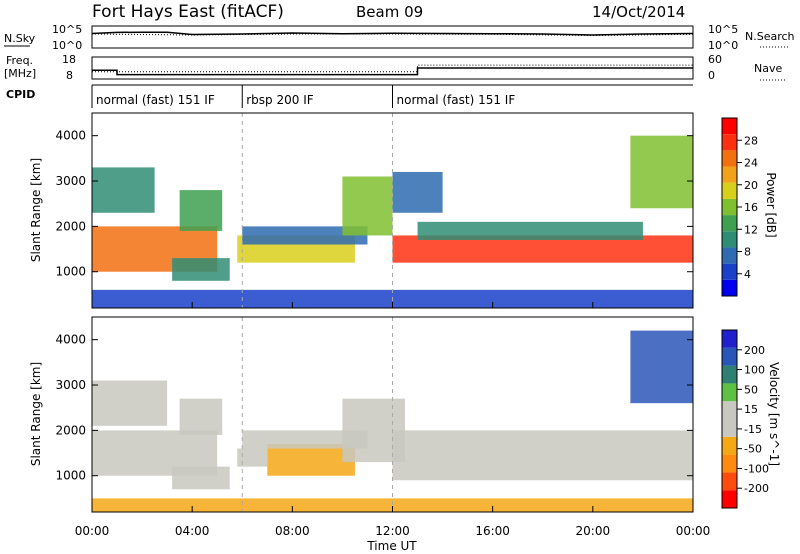  What do you see at coordinates (279, 100) in the screenshot?
I see `cpid-segment-label: rbsp 200 IF` at bounding box center [279, 100].